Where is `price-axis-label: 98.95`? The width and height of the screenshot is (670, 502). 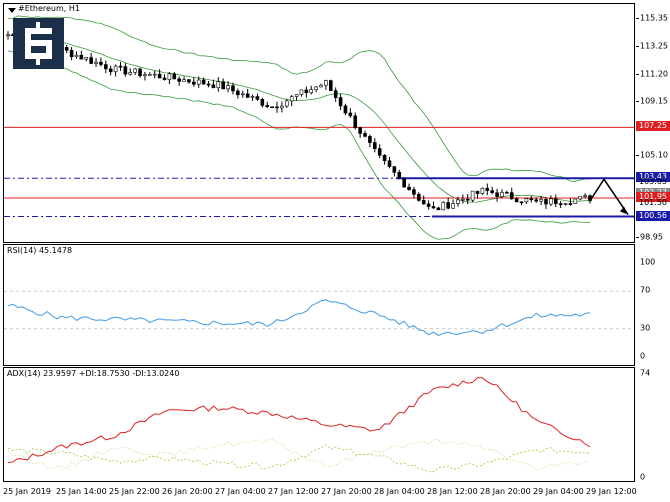
price-axis-label: 98.95 is located at coordinates (651, 237).